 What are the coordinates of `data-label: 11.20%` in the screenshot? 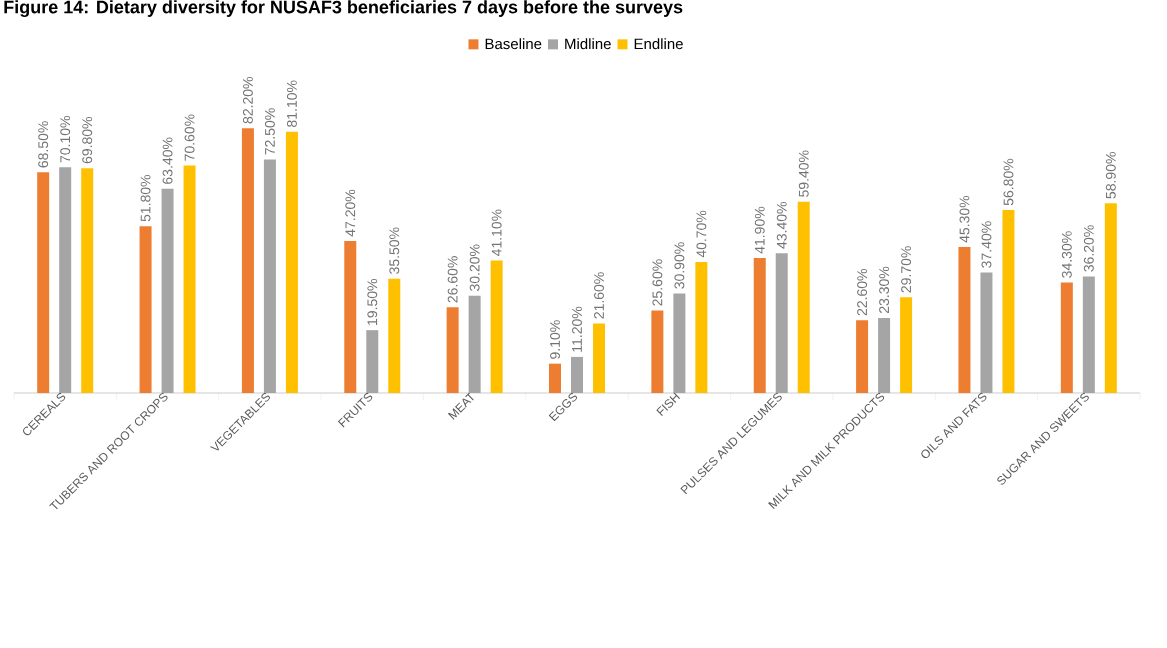 It's located at (577, 329).